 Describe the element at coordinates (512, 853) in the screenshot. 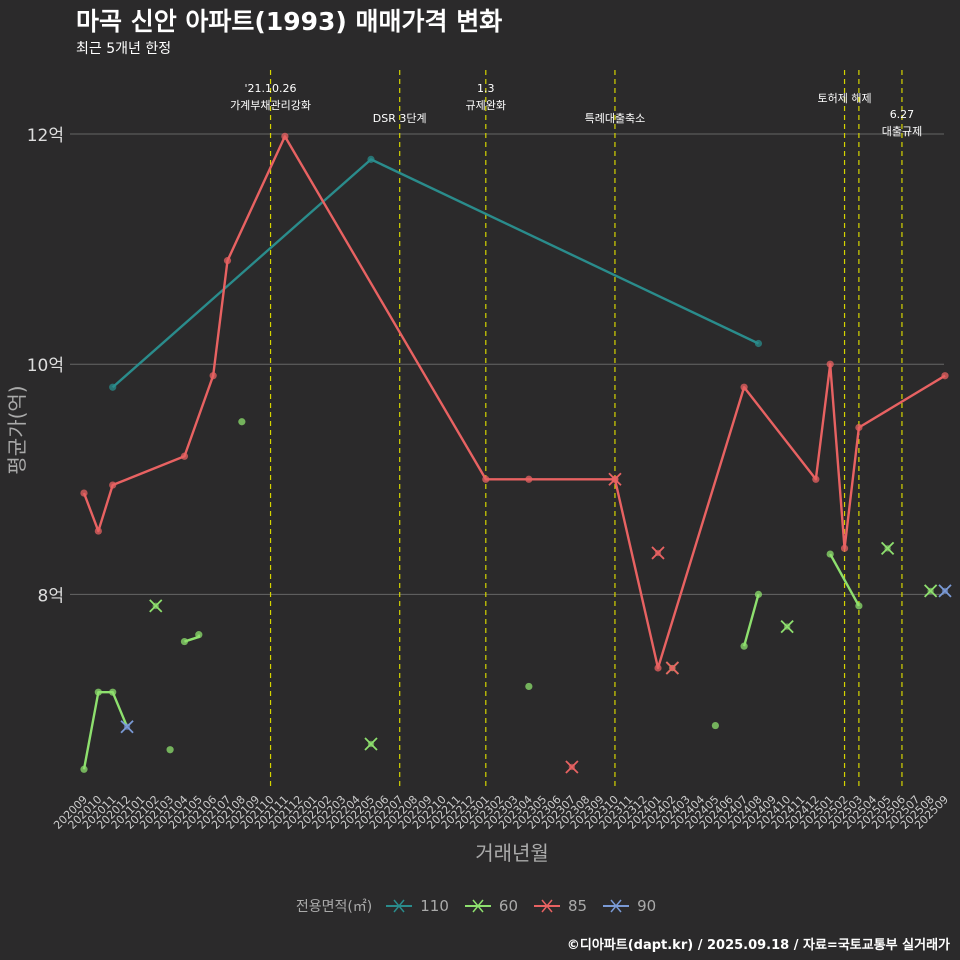

I see `x-axis-label: 거래년월` at that location.